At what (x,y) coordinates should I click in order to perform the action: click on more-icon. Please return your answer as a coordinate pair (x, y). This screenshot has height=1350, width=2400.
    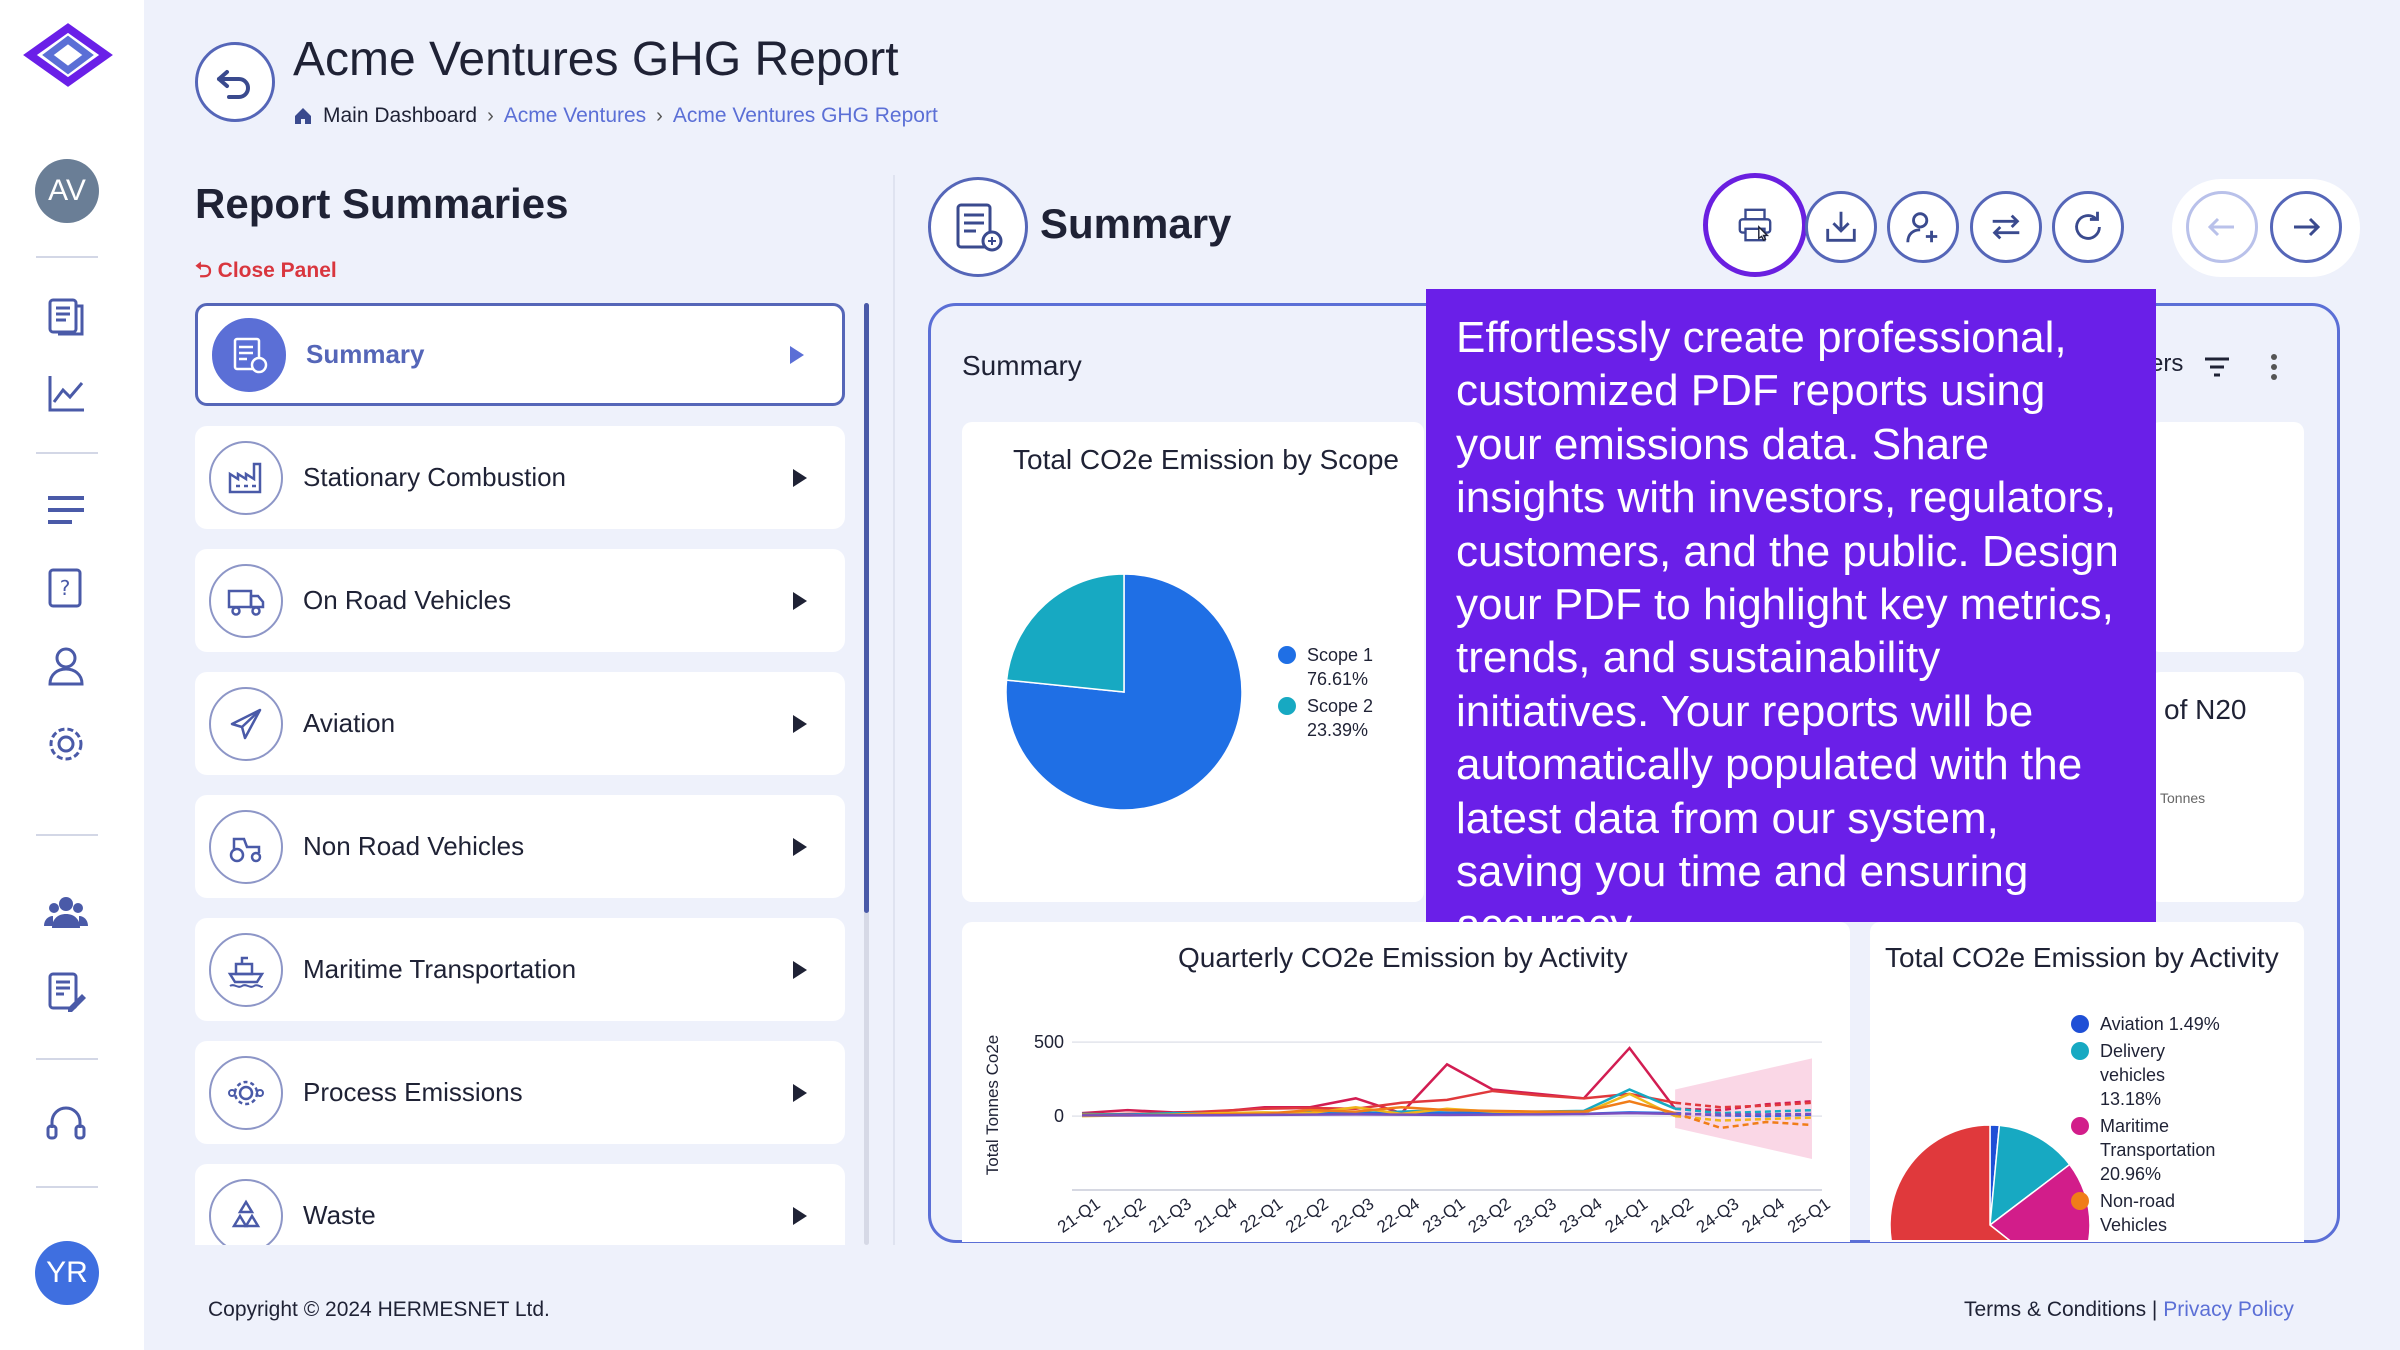
    Looking at the image, I should click on (2274, 367).